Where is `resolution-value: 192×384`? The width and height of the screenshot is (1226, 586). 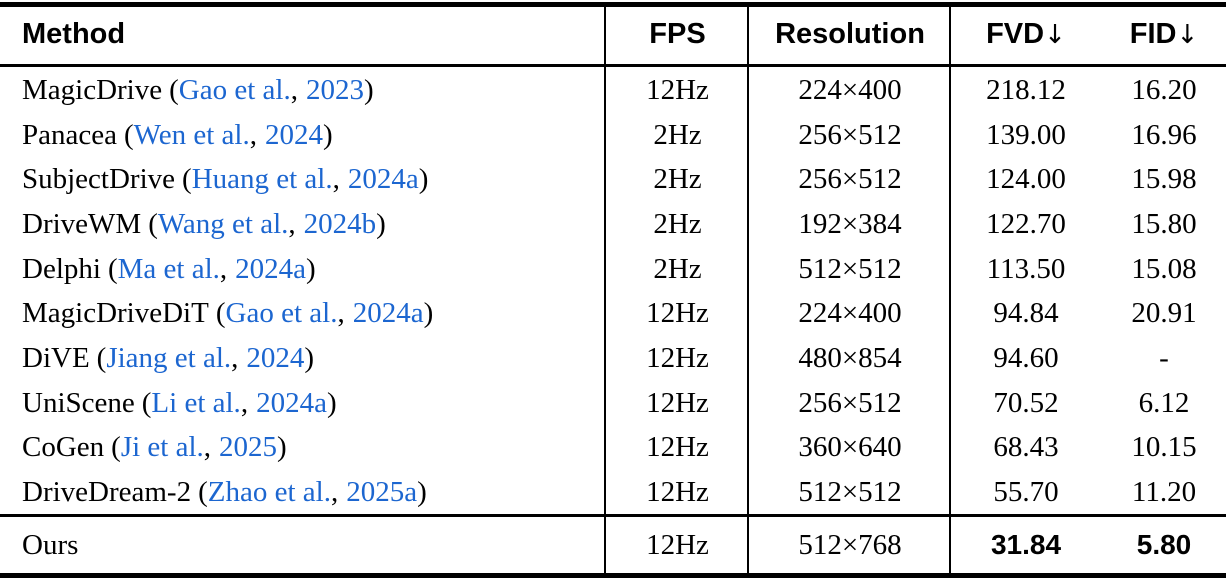
resolution-value: 192×384 is located at coordinates (850, 223).